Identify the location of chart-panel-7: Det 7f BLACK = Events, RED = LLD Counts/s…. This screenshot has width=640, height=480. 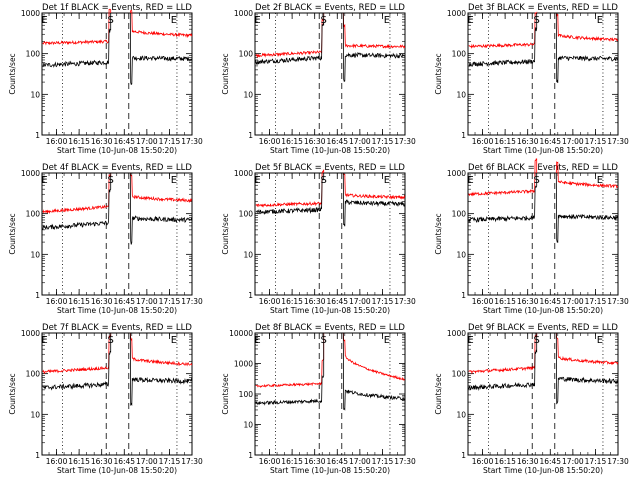
(105, 399).